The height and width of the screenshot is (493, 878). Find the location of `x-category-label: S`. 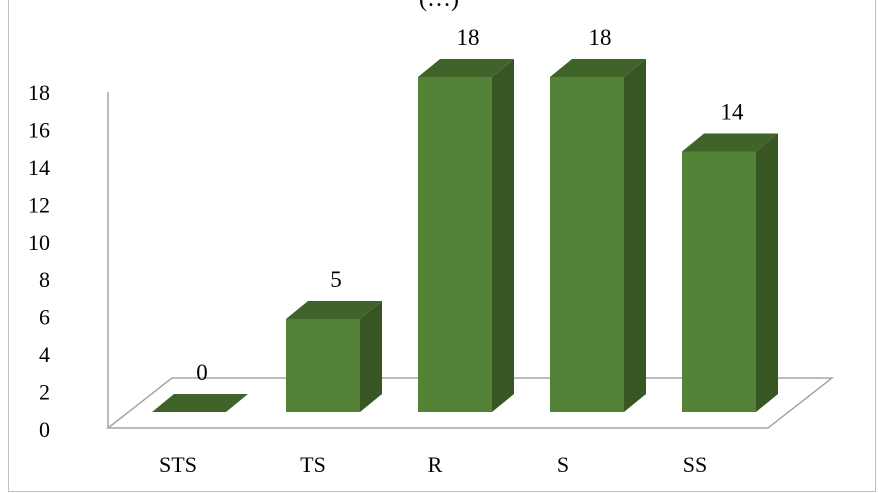

x-category-label: S is located at coordinates (563, 464).